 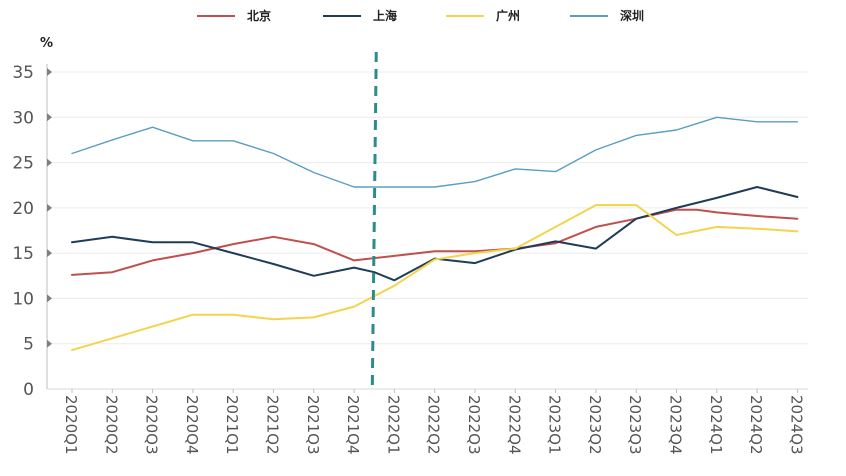 What do you see at coordinates (756, 425) in the screenshot?
I see `x-tick-label: 2024Q2` at bounding box center [756, 425].